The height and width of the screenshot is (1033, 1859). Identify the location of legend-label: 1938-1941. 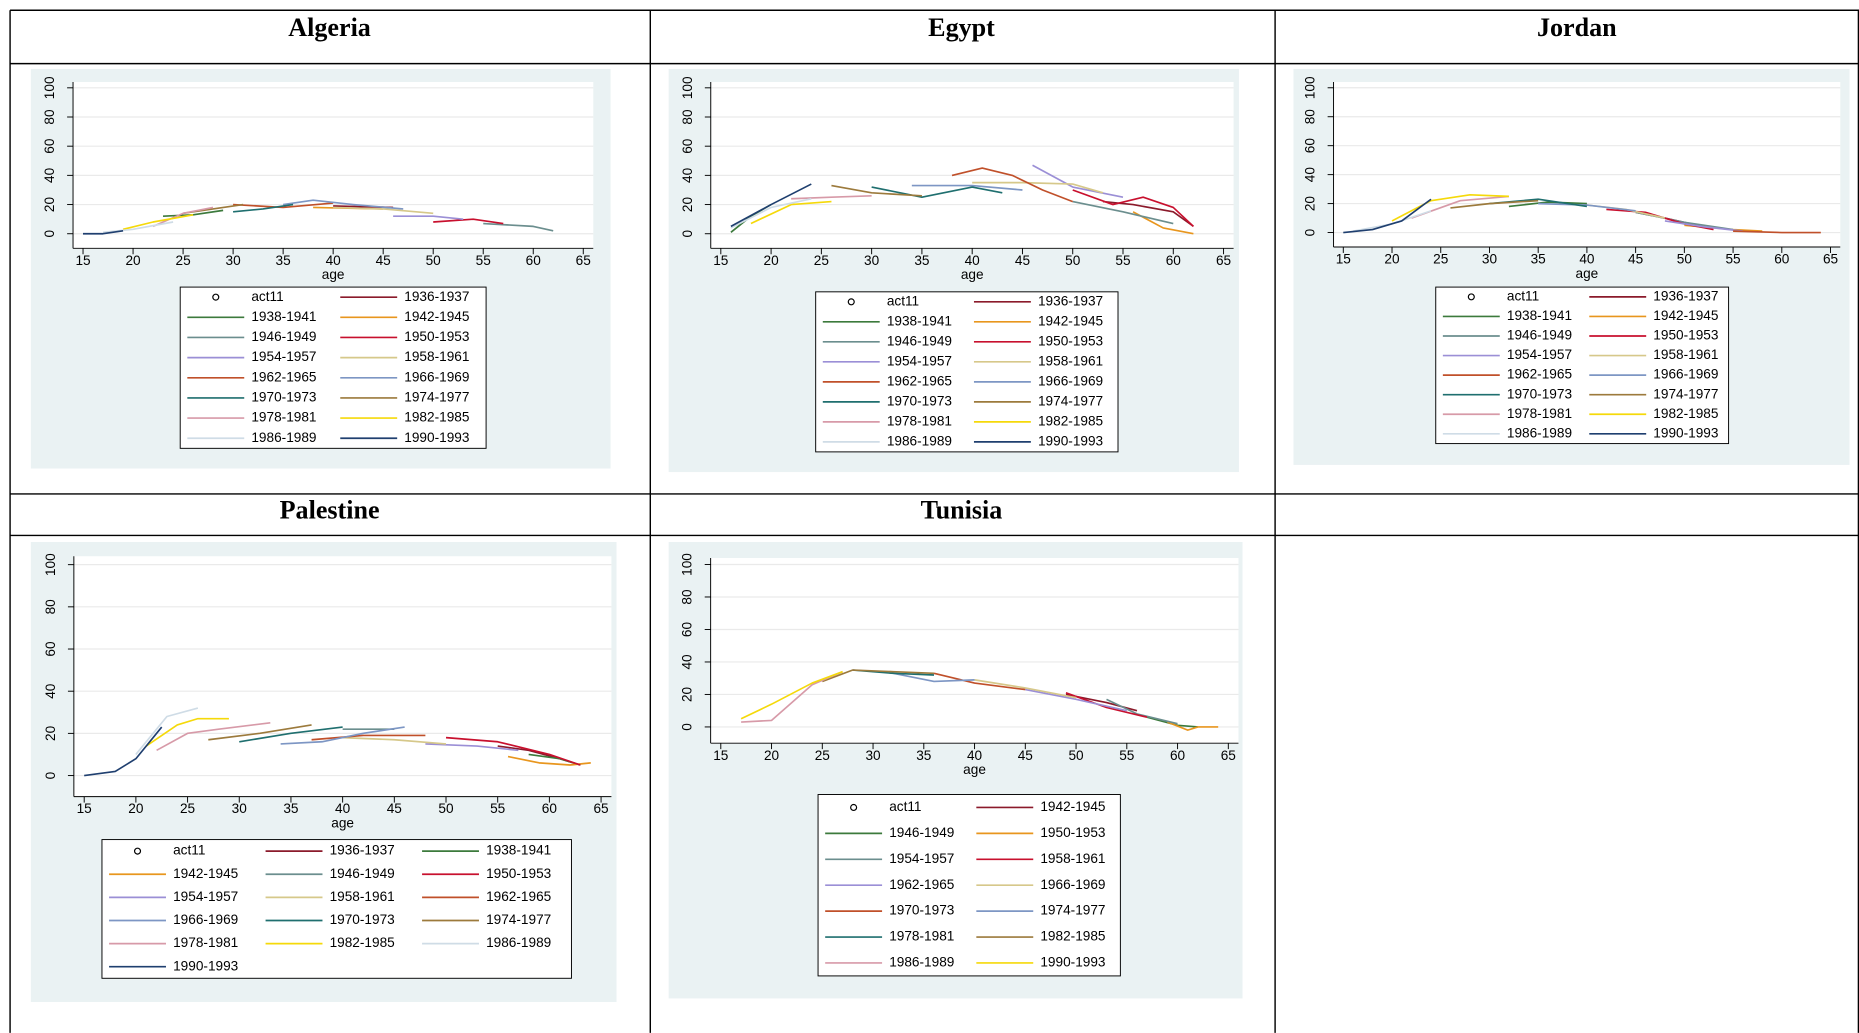
(283, 316).